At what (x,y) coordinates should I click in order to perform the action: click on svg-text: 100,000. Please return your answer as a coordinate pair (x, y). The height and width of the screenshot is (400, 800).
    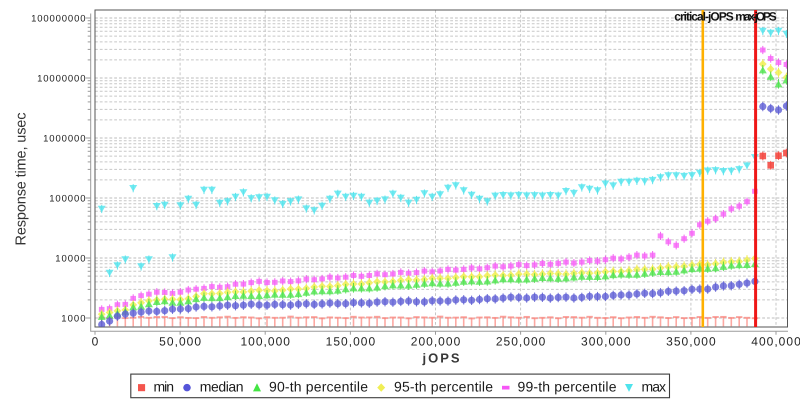
    Looking at the image, I should click on (265, 342).